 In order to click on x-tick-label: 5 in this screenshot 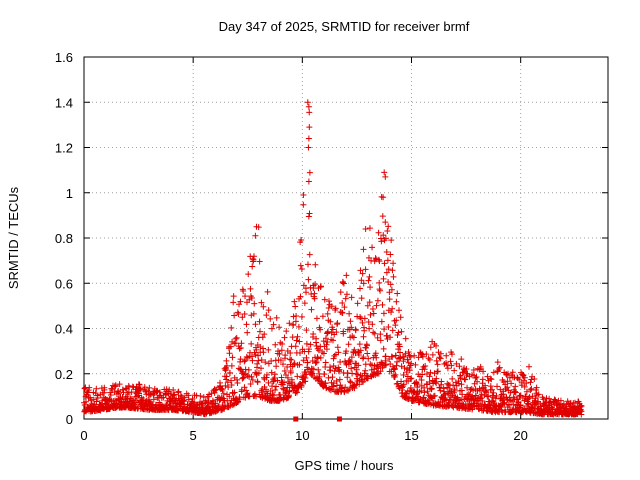, I will do `click(193, 435)`.